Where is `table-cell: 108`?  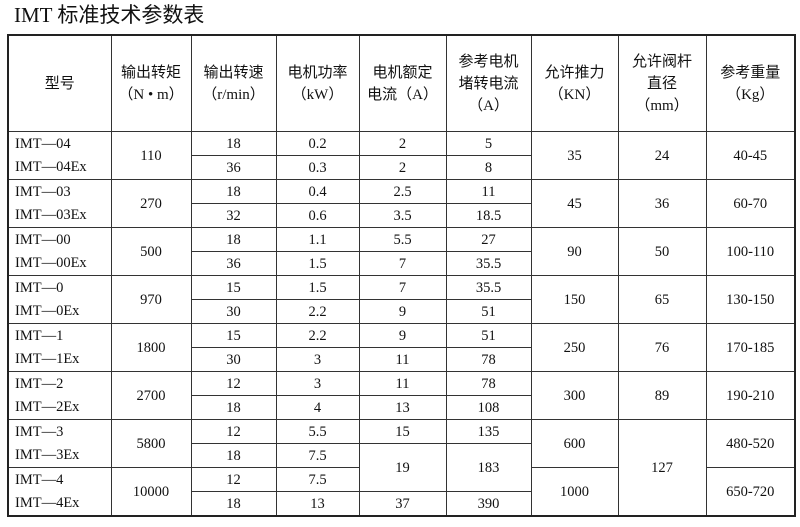
table-cell: 108 is located at coordinates (488, 407).